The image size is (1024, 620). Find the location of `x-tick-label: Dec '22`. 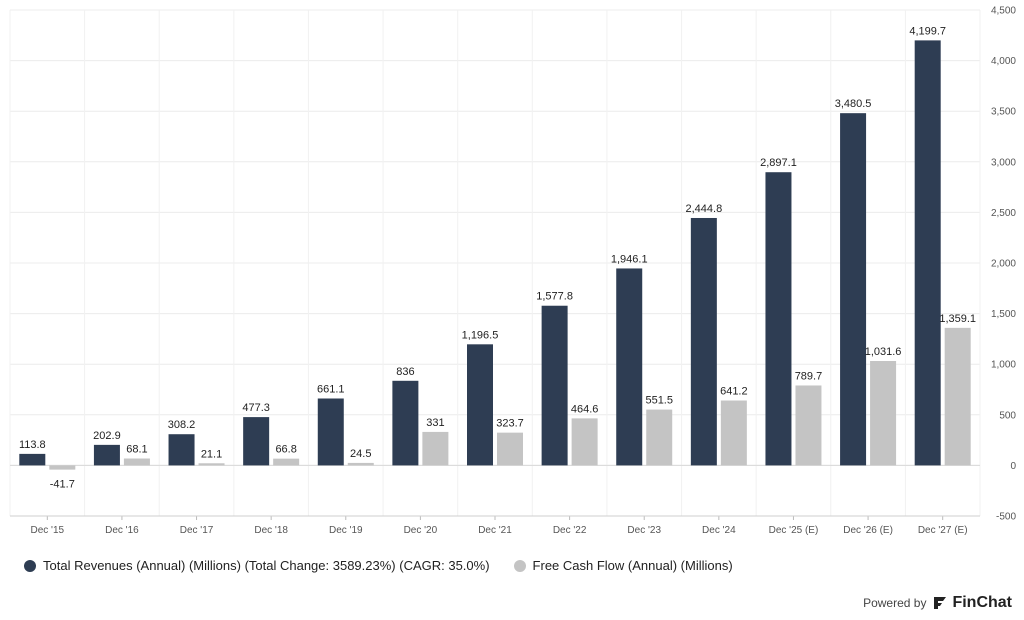

x-tick-label: Dec '22 is located at coordinates (570, 530).